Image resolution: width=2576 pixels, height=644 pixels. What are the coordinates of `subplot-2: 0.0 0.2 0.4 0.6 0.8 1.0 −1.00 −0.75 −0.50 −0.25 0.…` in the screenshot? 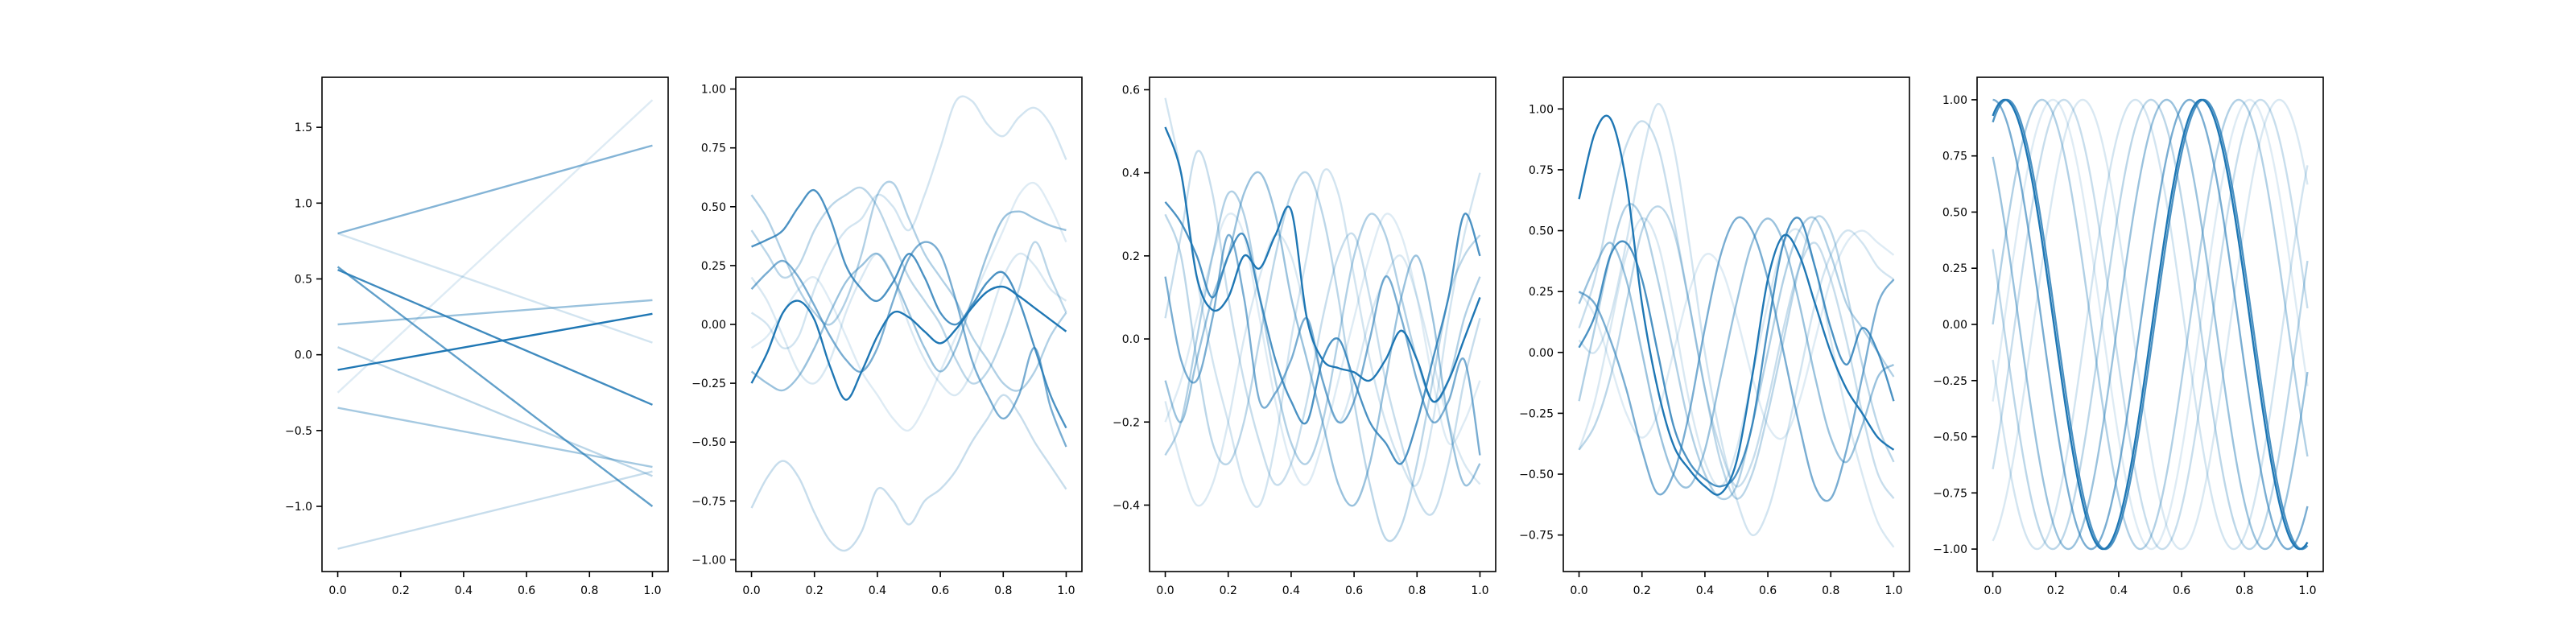 It's located at (887, 336).